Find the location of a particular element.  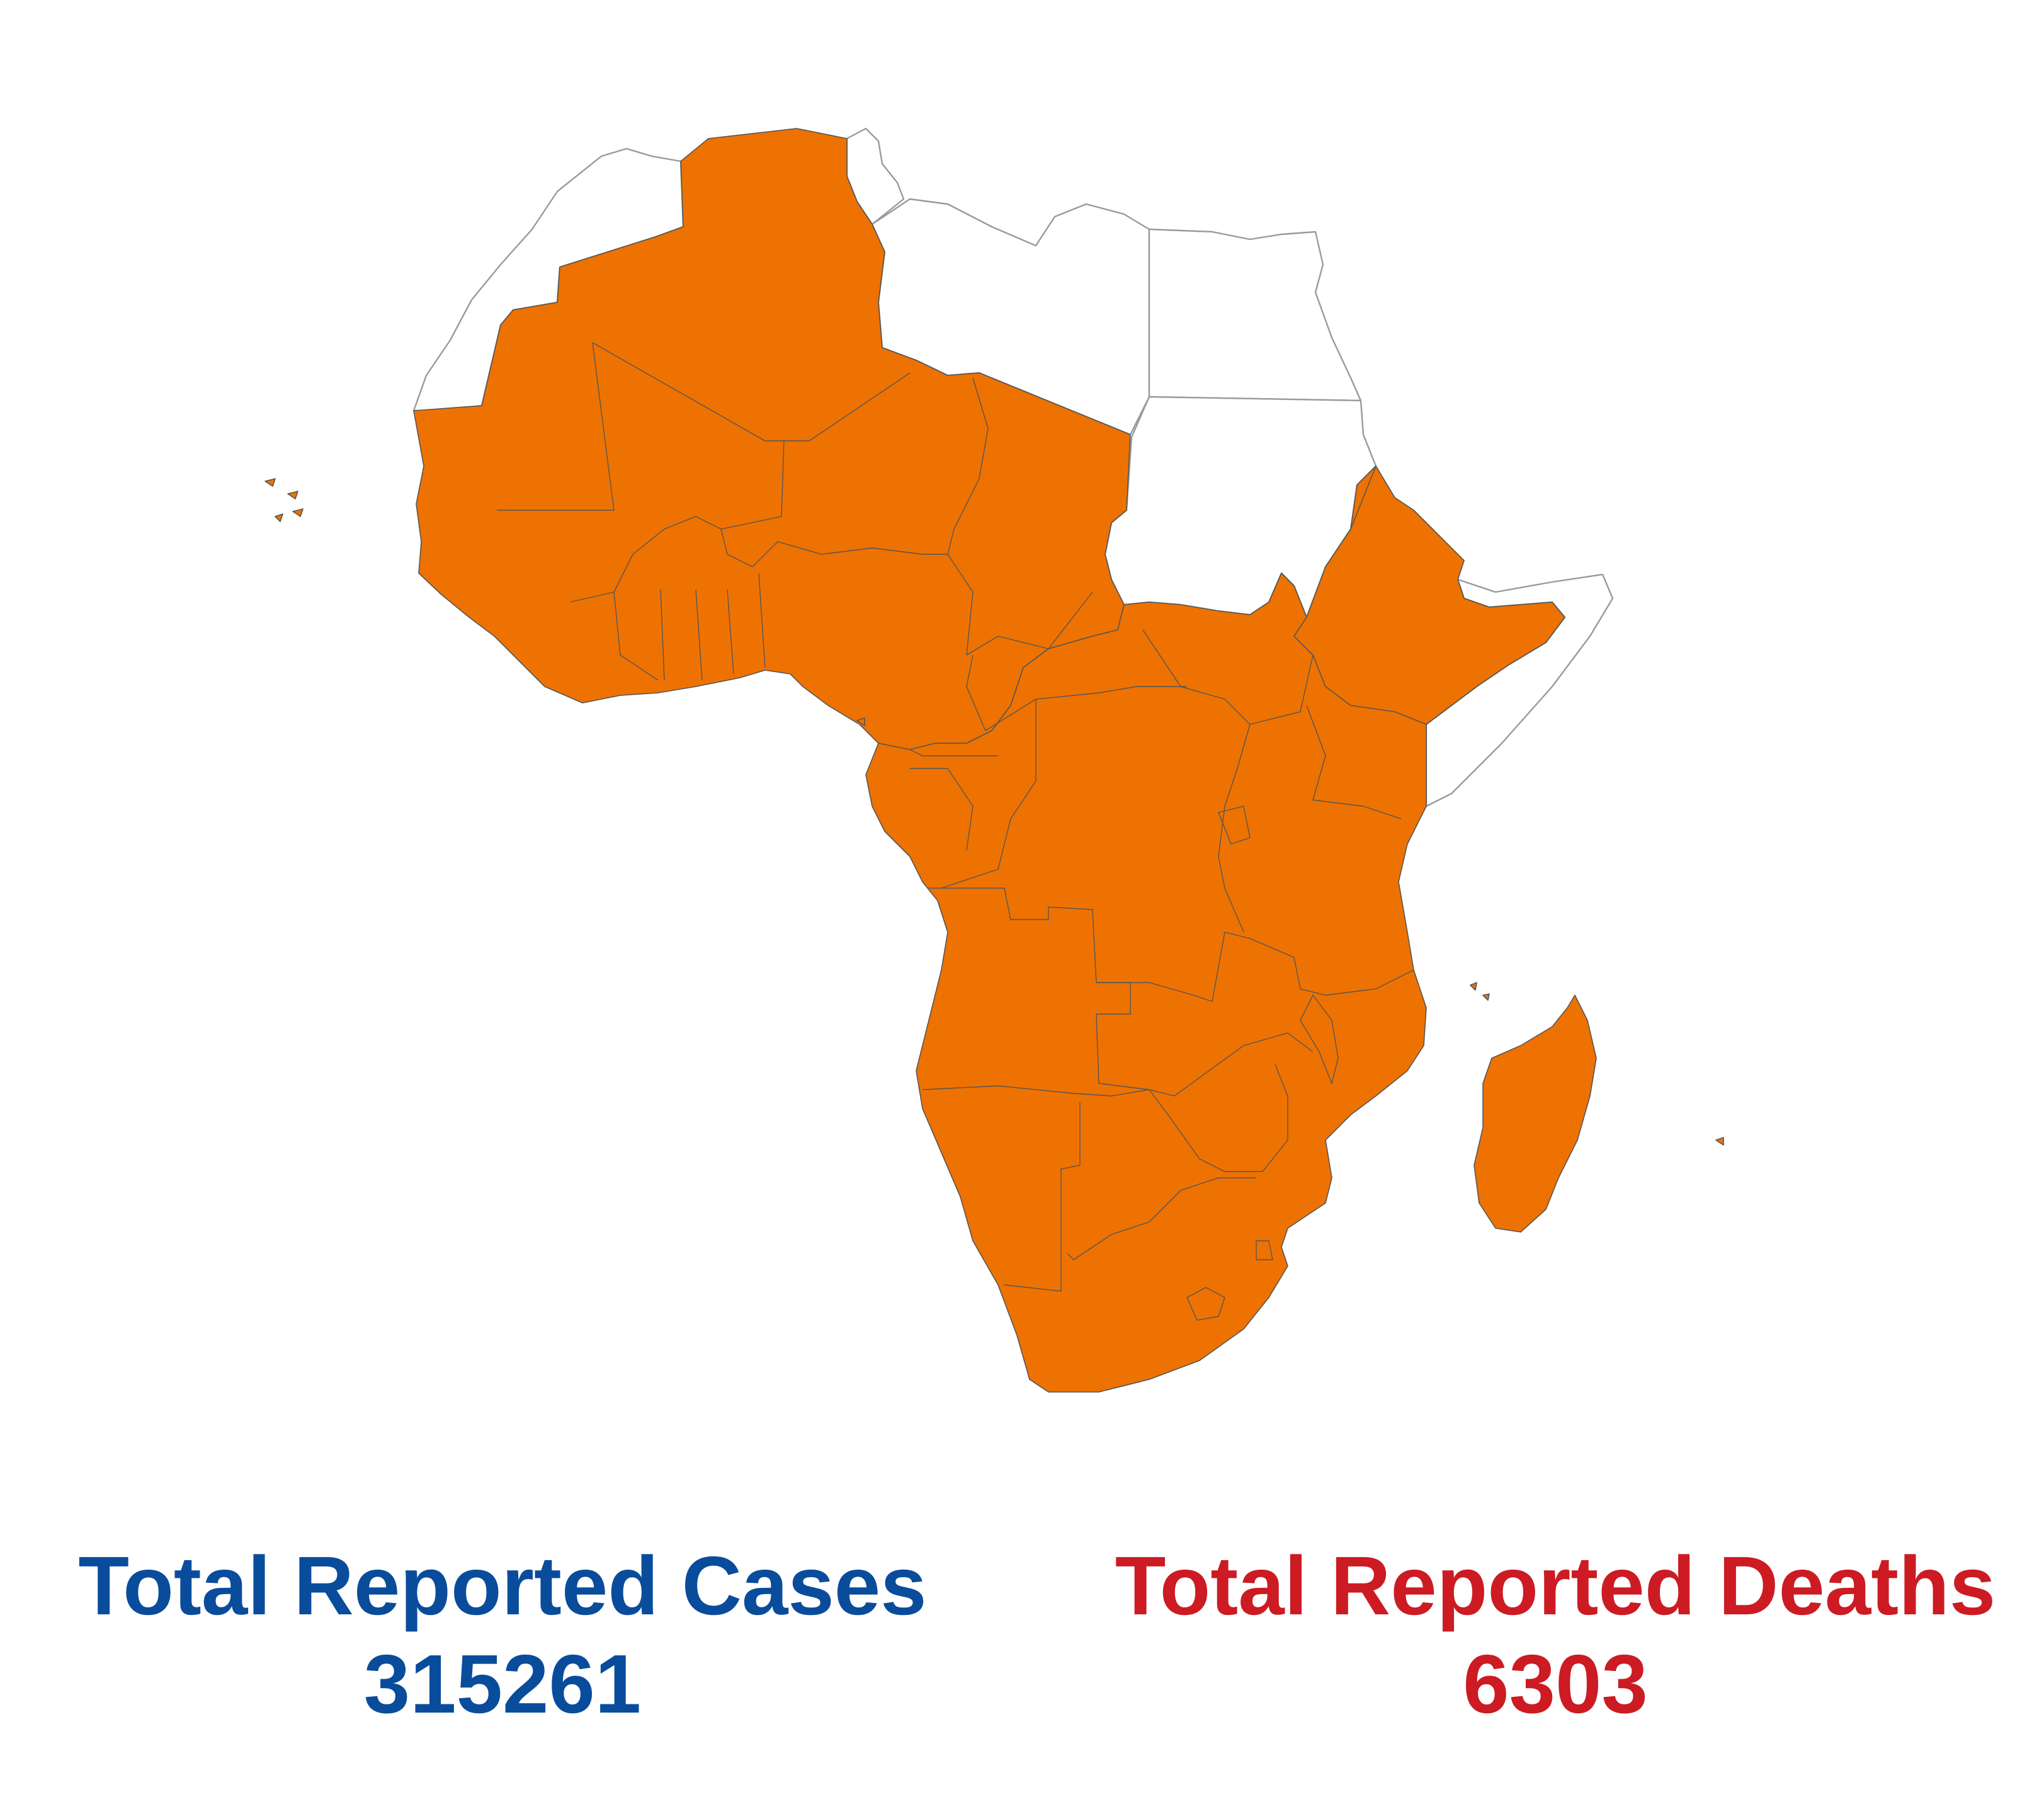

total-deaths-stat: Total Reported Deaths 6303 is located at coordinates (1555, 1635).